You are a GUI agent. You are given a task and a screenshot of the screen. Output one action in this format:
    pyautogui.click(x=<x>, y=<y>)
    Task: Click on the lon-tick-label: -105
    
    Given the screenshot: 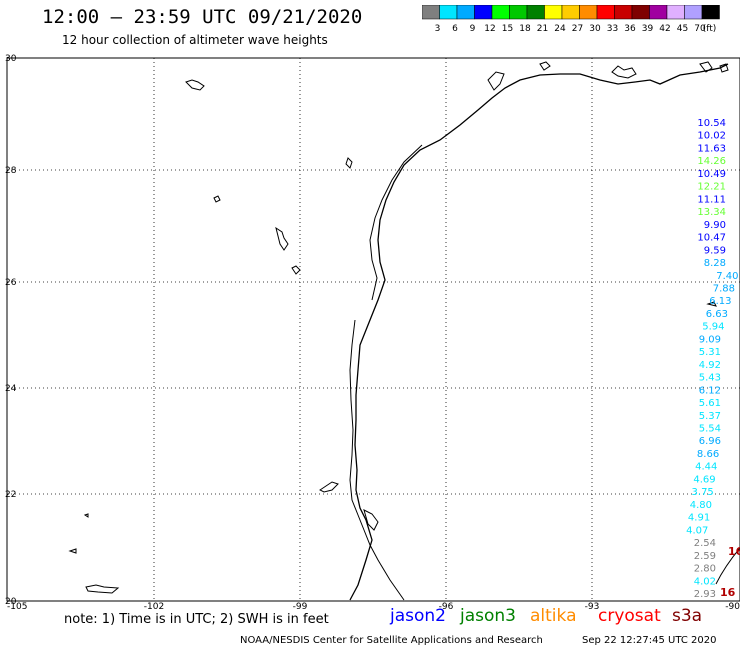 What is the action you would take?
    pyautogui.click(x=17, y=606)
    